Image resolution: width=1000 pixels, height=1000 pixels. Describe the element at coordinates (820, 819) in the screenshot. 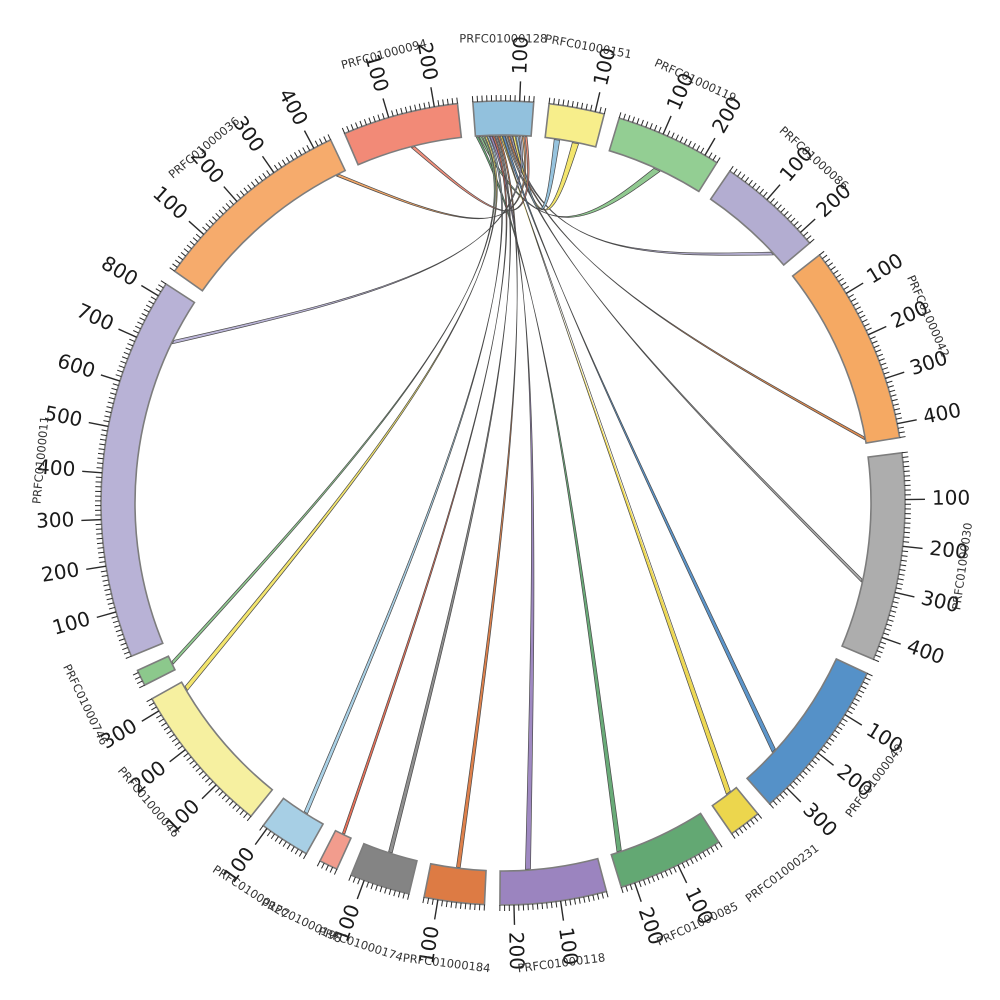

I see `tick-label-PRFC01000049-300: 300` at that location.